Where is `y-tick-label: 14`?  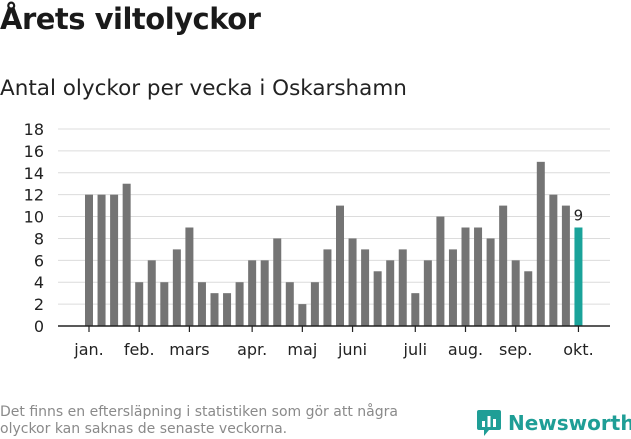
y-tick-label: 14 is located at coordinates (34, 173).